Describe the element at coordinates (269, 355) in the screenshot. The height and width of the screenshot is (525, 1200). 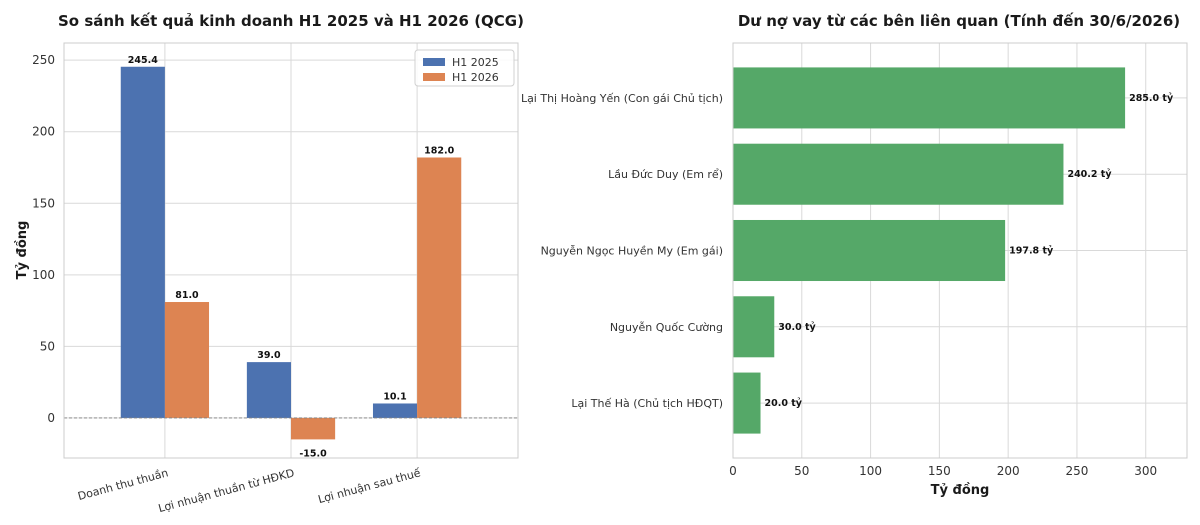
I see `left-data-label: 39.0` at that location.